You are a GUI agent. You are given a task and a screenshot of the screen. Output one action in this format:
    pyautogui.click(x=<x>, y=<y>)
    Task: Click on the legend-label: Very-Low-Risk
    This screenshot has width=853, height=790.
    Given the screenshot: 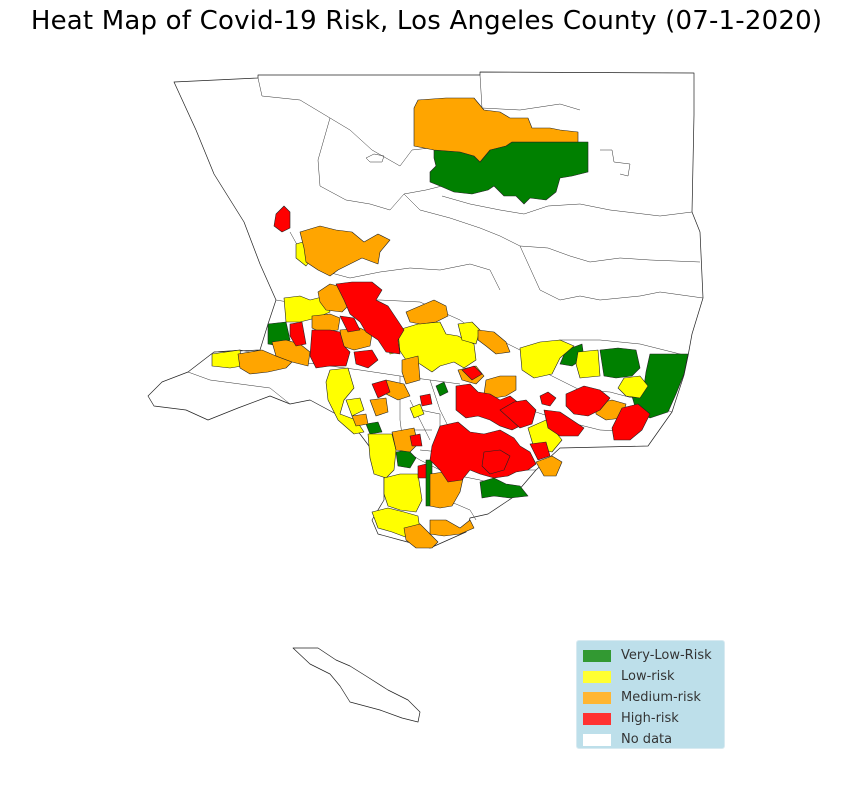 What is the action you would take?
    pyautogui.click(x=666, y=655)
    